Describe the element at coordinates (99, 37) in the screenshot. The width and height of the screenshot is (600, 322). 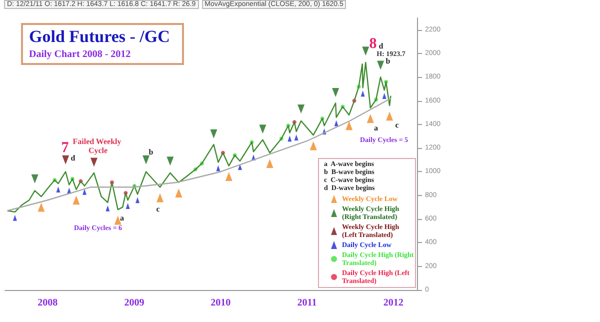
I see `text: Gold Futures - /GC` at that location.